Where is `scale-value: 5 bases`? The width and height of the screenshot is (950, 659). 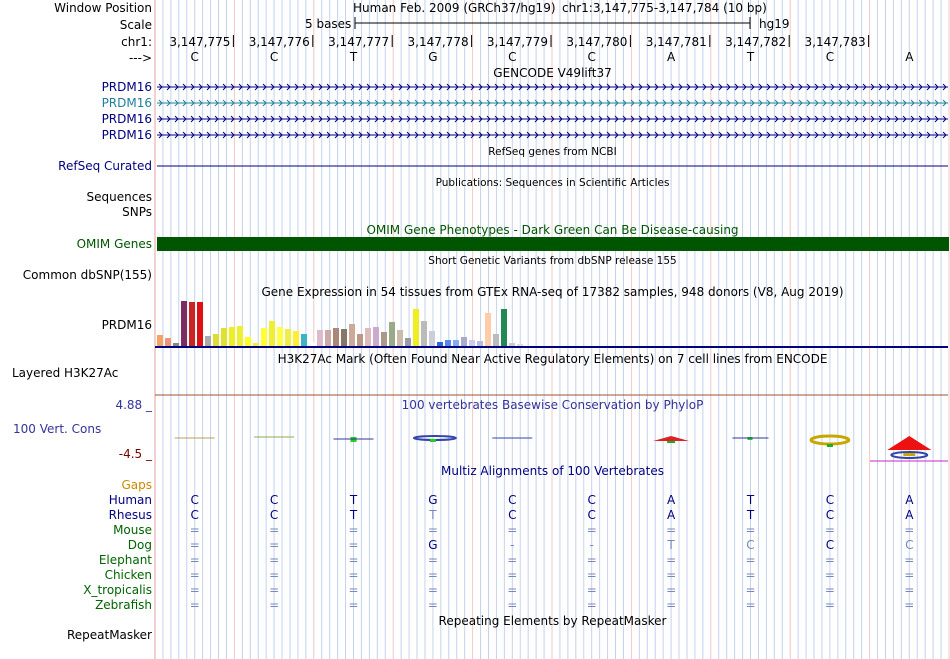 scale-value: 5 bases is located at coordinates (328, 24).